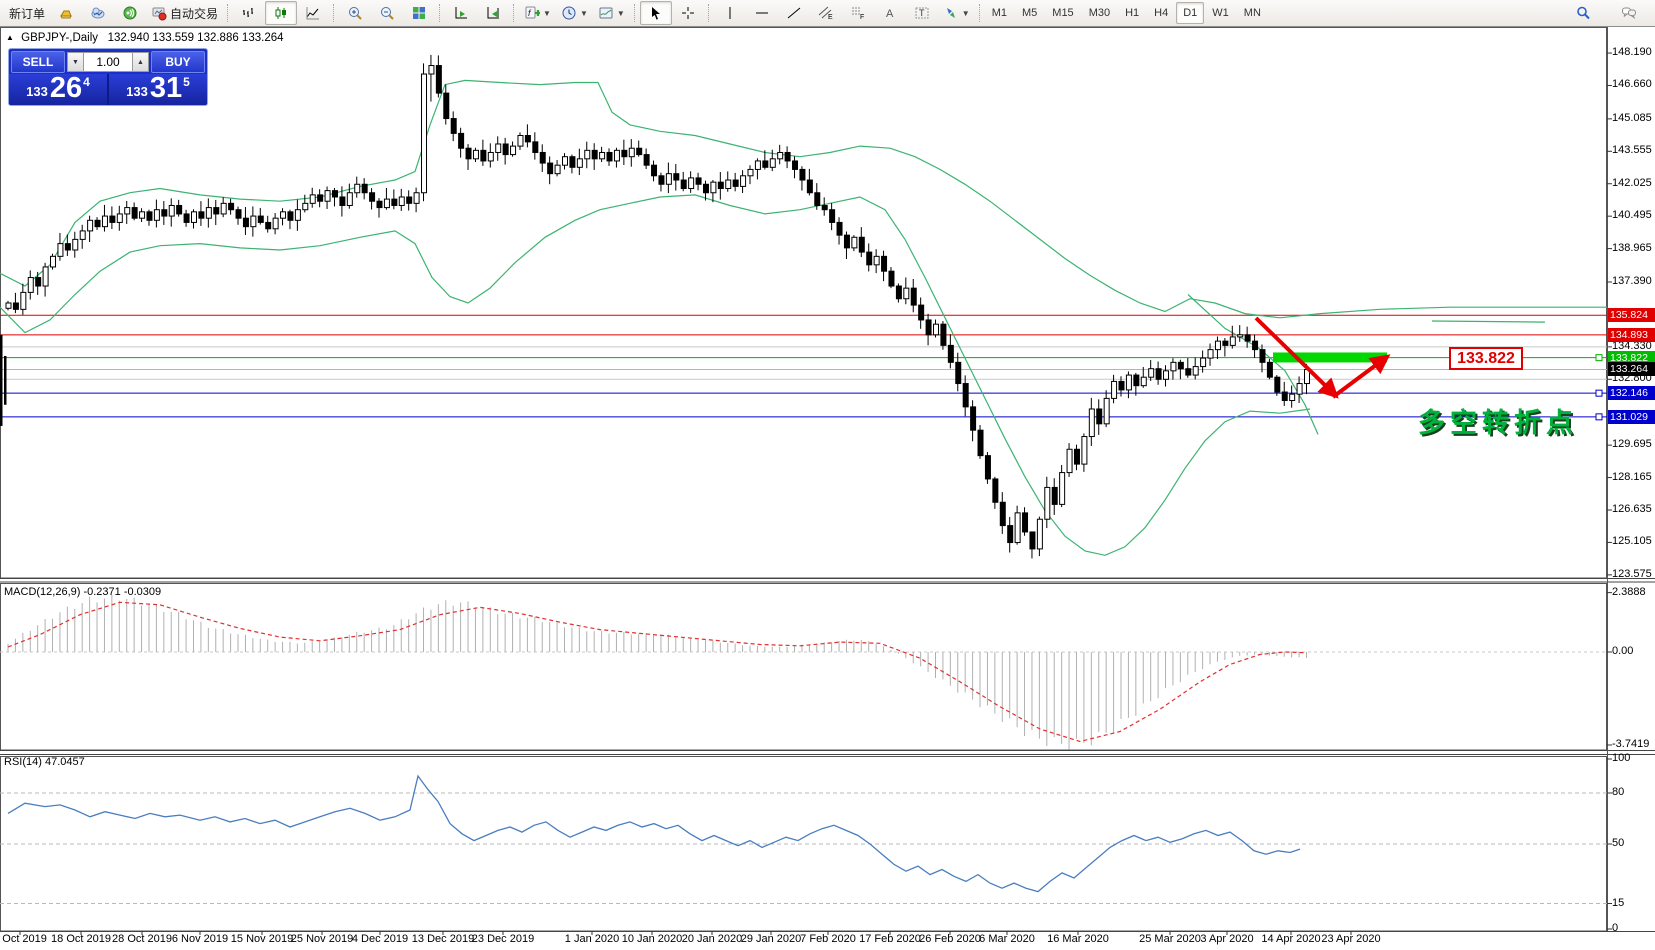 This screenshot has height=950, width=1655. Describe the element at coordinates (1623, 651) in the screenshot. I see `macd-tick-label: 0.00` at that location.